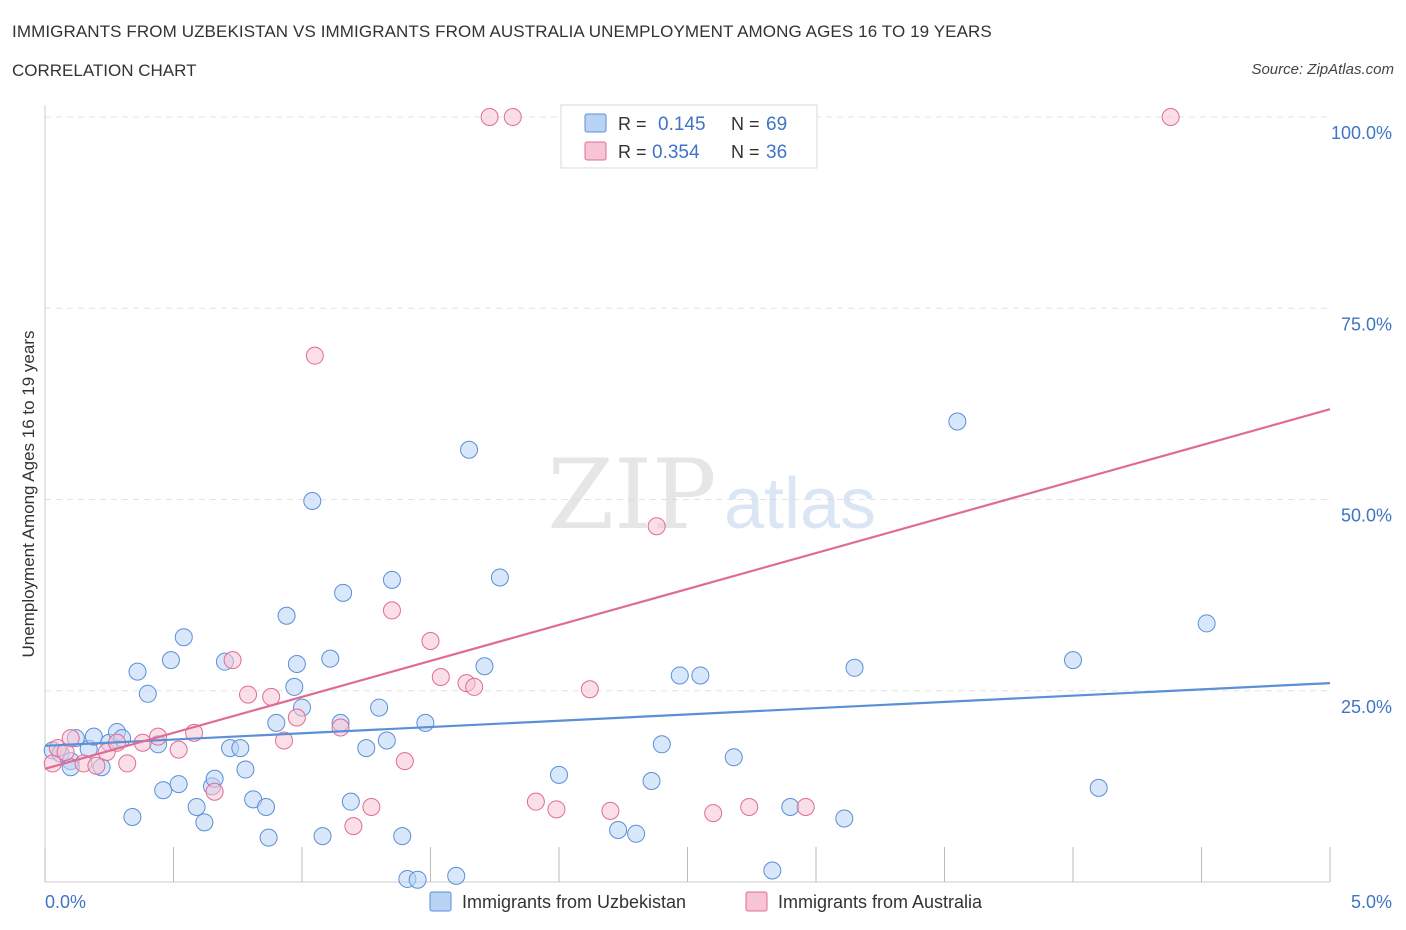  I want to click on source-note: Source: ZipAtlas.com, so click(1322, 69).